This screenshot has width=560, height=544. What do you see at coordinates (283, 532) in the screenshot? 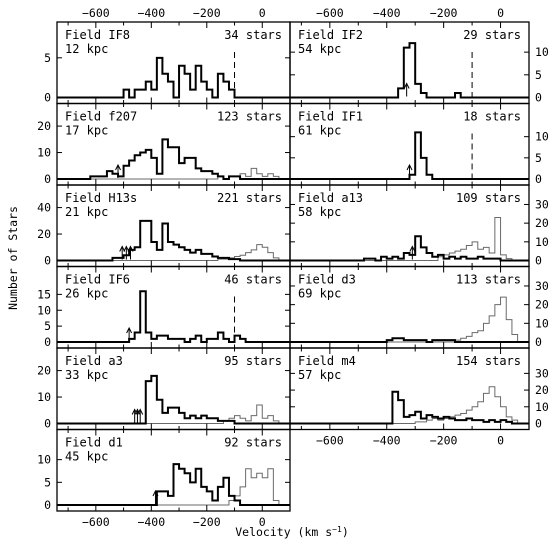
I see `x-axis-title-main: Velocity (km s` at bounding box center [283, 532].